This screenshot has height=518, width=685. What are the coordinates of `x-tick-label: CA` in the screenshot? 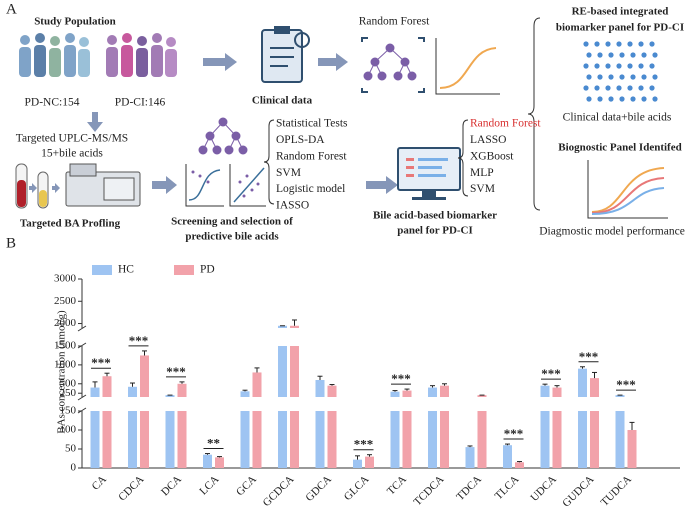 It's located at (99, 482).